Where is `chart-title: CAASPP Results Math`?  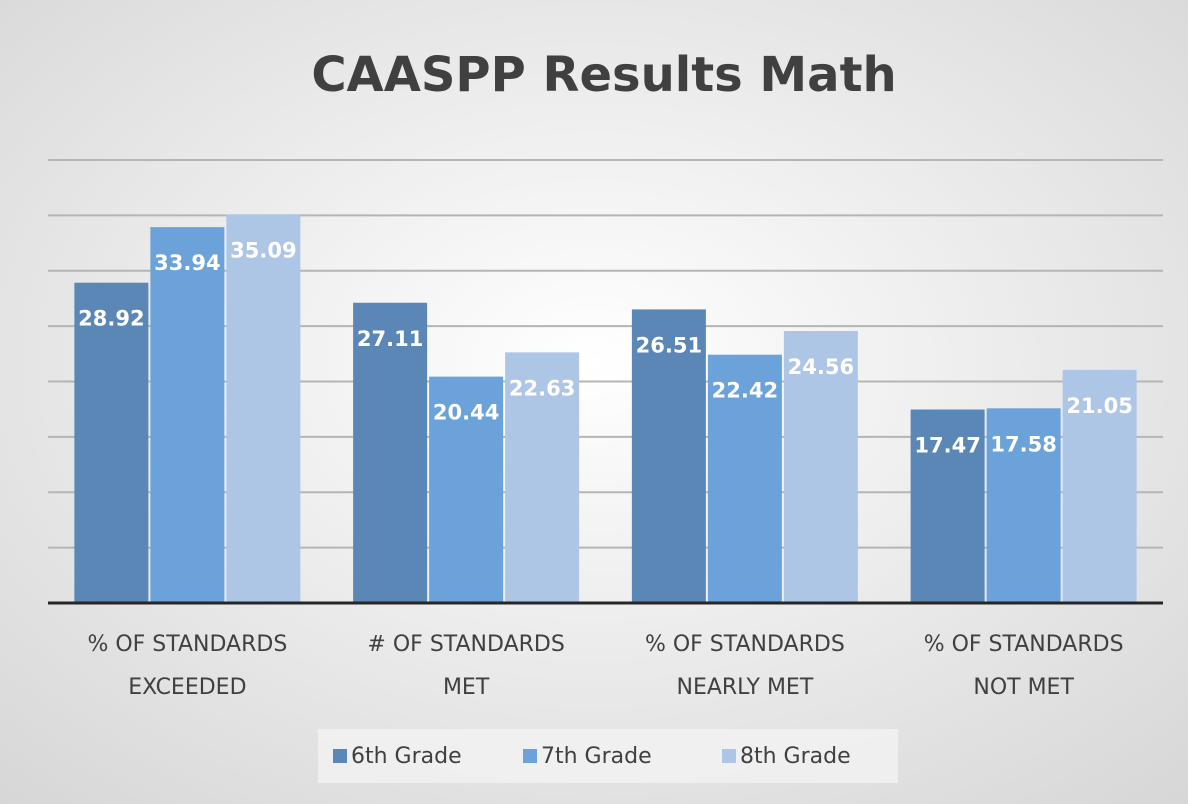 chart-title: CAASPP Results Math is located at coordinates (603, 75).